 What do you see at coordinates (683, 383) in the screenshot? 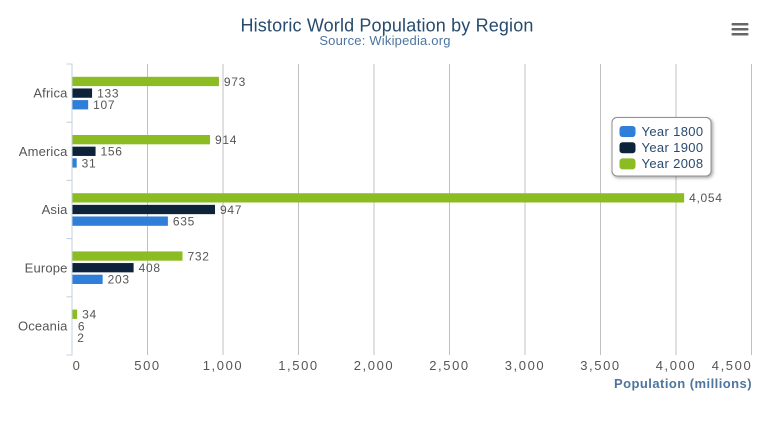
I see `svg-text: Population (millions)` at bounding box center [683, 383].